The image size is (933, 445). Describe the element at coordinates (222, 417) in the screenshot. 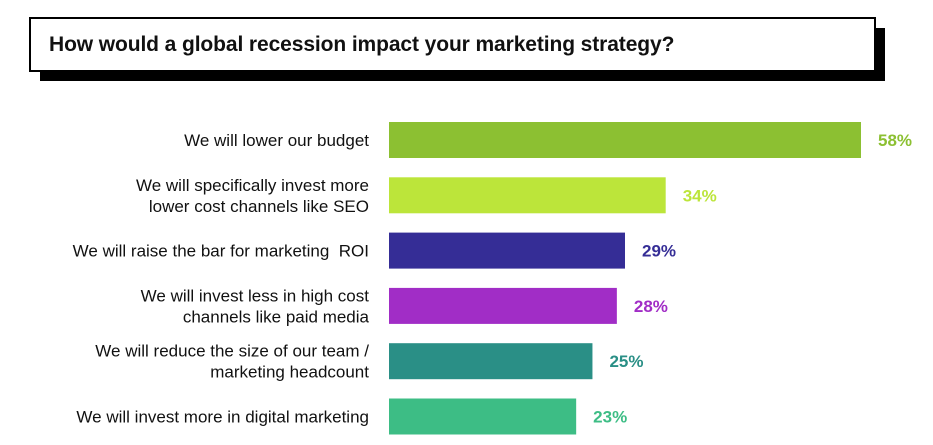

I see `category-label-6: We will invest more in digital marketing` at that location.